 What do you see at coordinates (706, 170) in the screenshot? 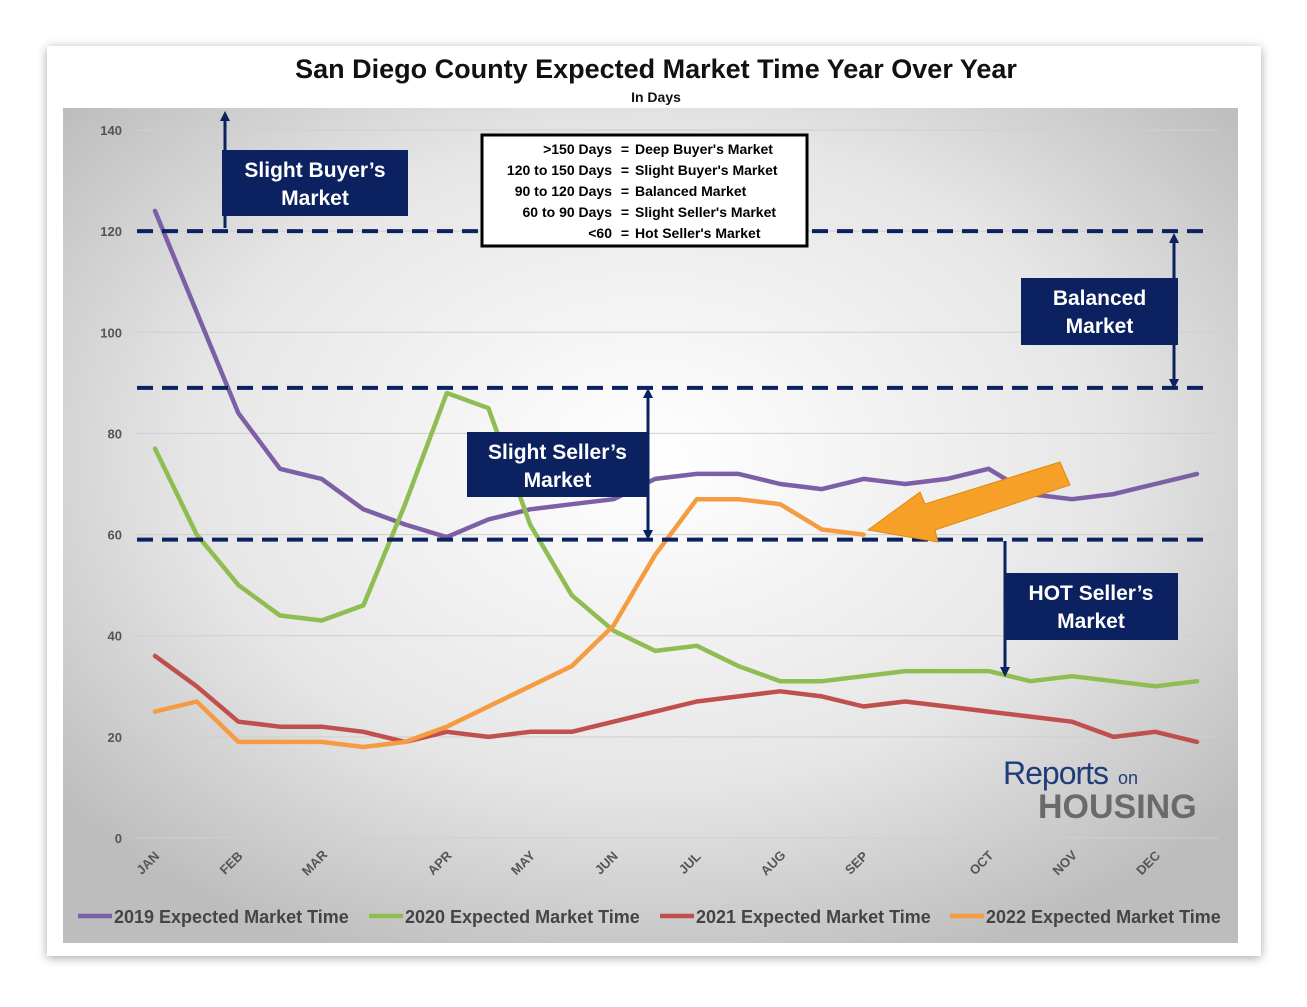
I see `key-market: Slight Buyer's Market` at bounding box center [706, 170].